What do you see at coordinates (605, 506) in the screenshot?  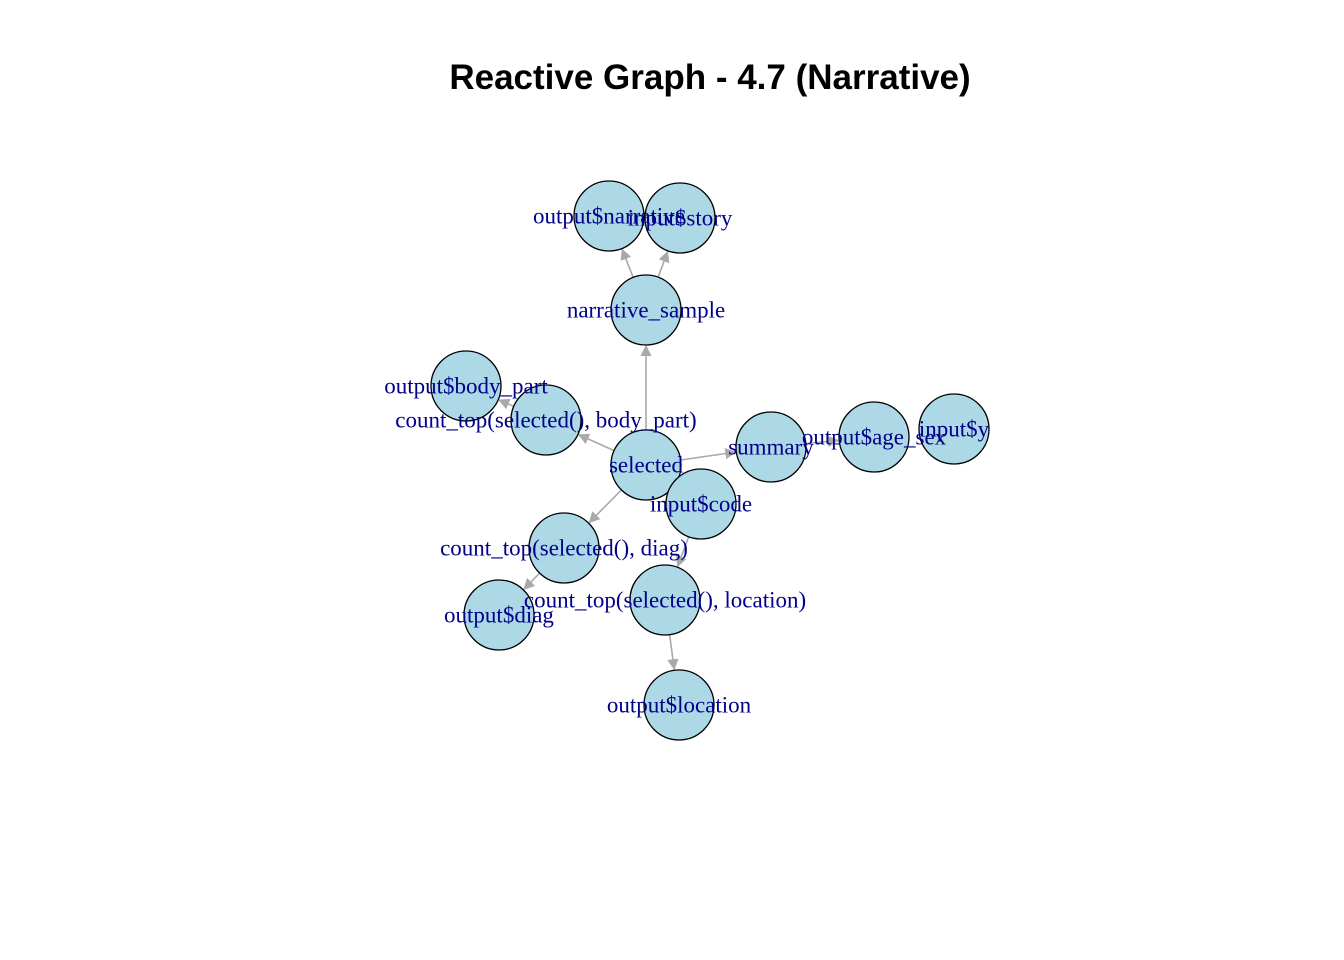 I see `edge-selected-to-count_diag` at bounding box center [605, 506].